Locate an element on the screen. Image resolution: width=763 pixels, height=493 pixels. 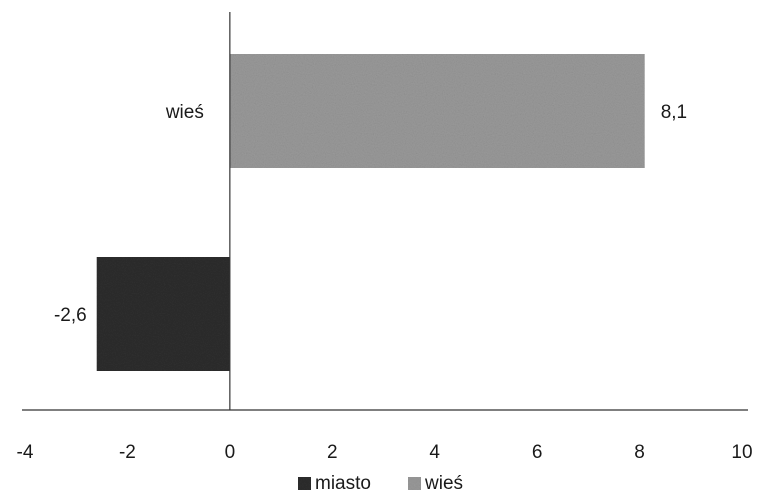
x-tick-label: 2 is located at coordinates (332, 452).